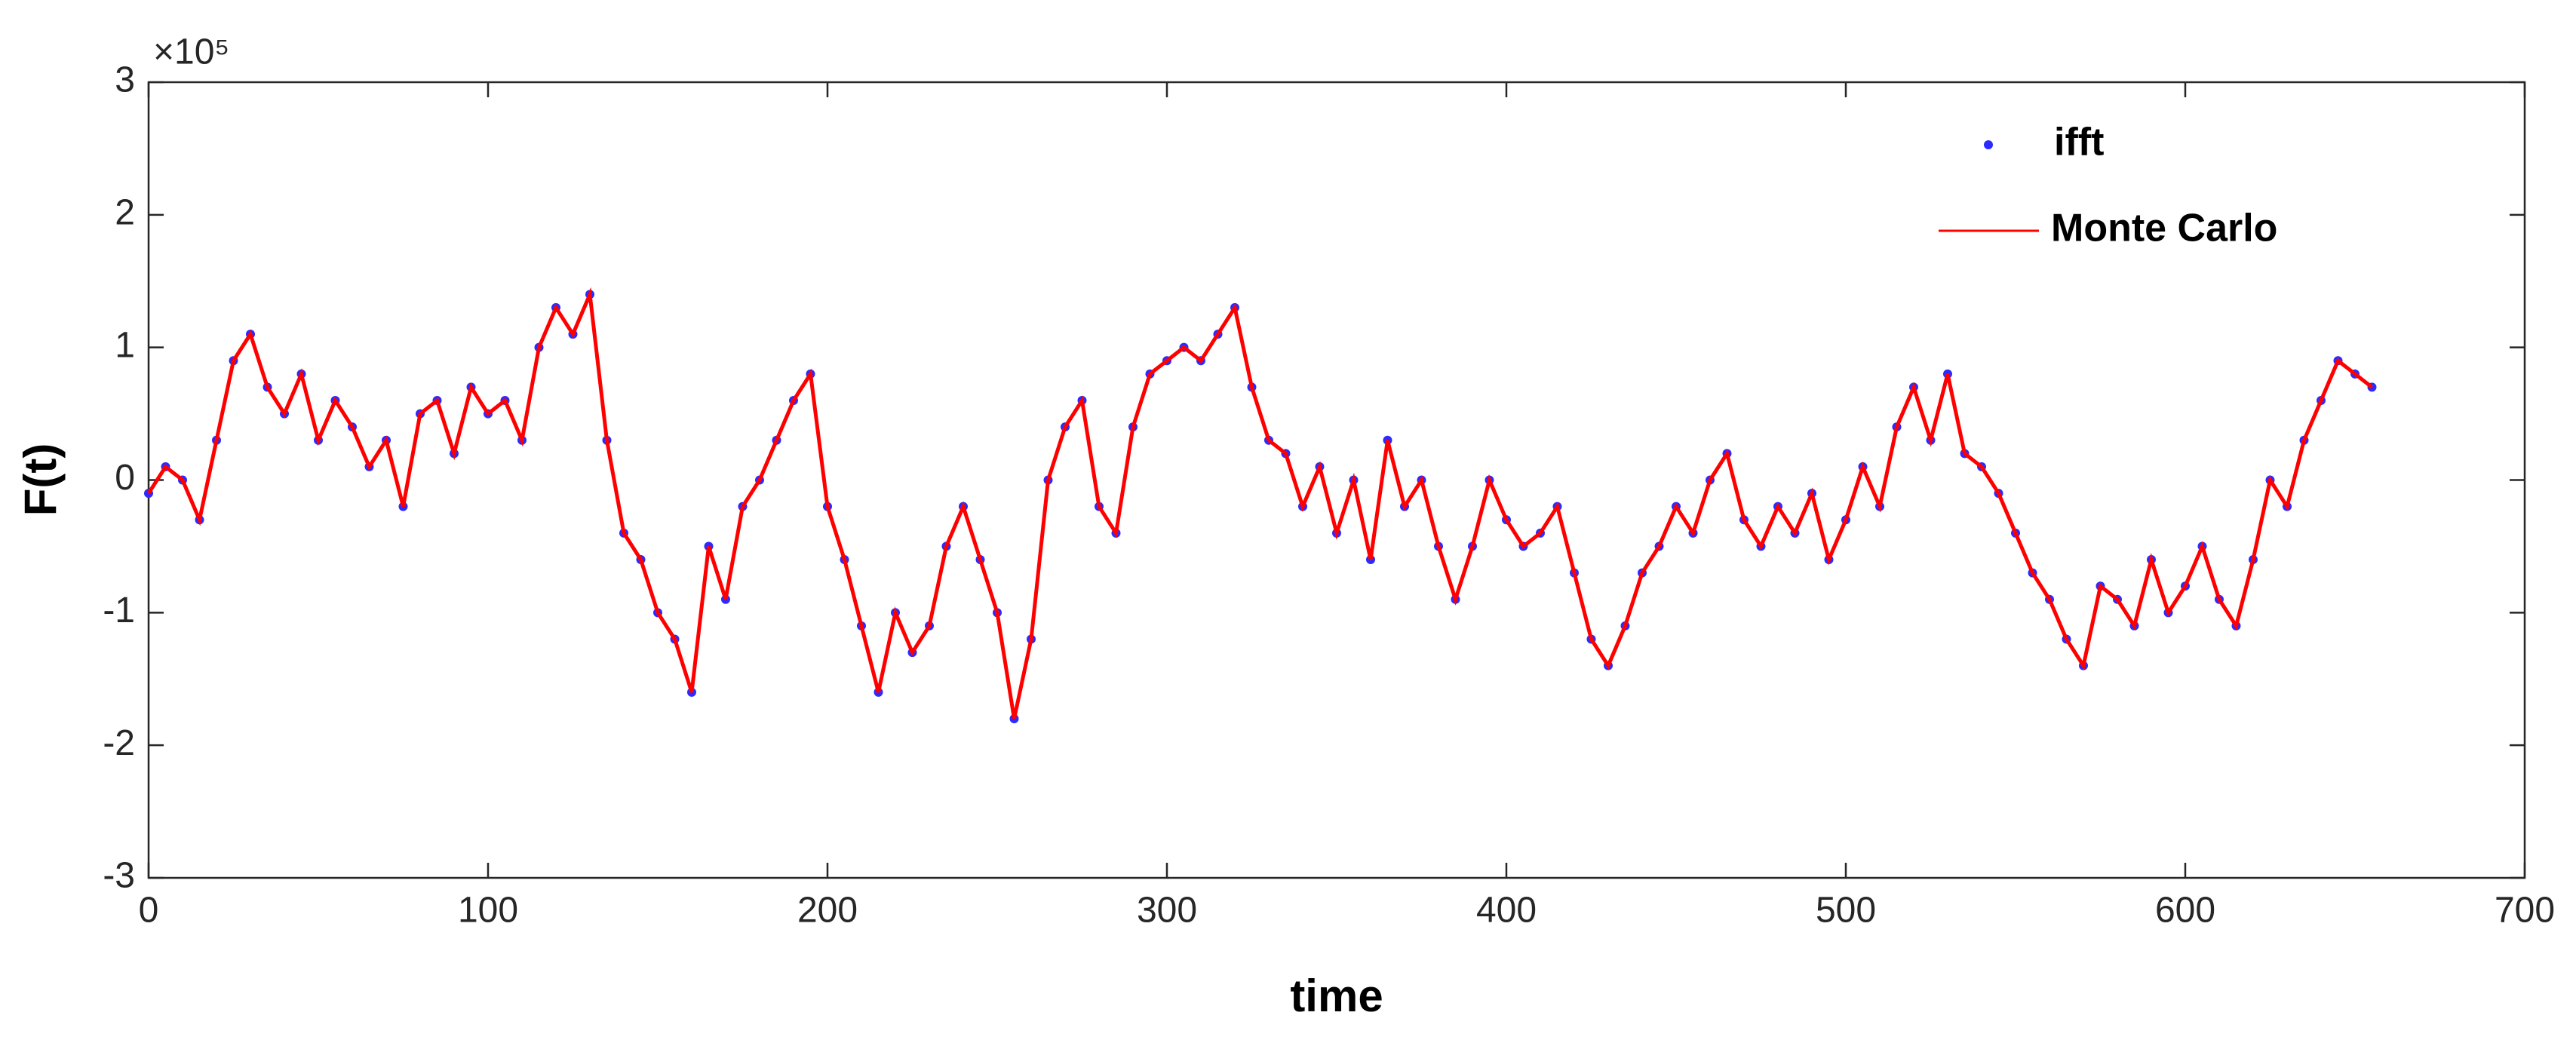 The height and width of the screenshot is (1040, 2576). Describe the element at coordinates (119, 876) in the screenshot. I see `y-tick-label: -3` at that location.